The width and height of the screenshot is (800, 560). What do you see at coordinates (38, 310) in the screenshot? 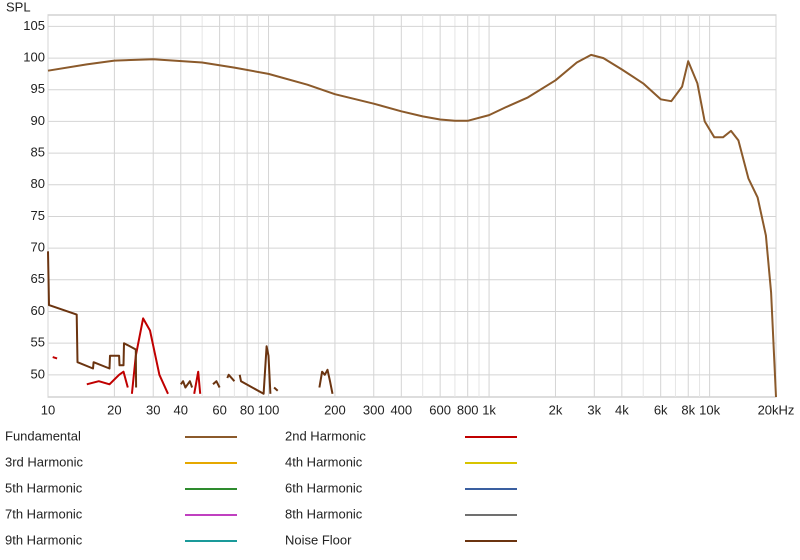
I see `y-tick-label: 60` at bounding box center [38, 310].